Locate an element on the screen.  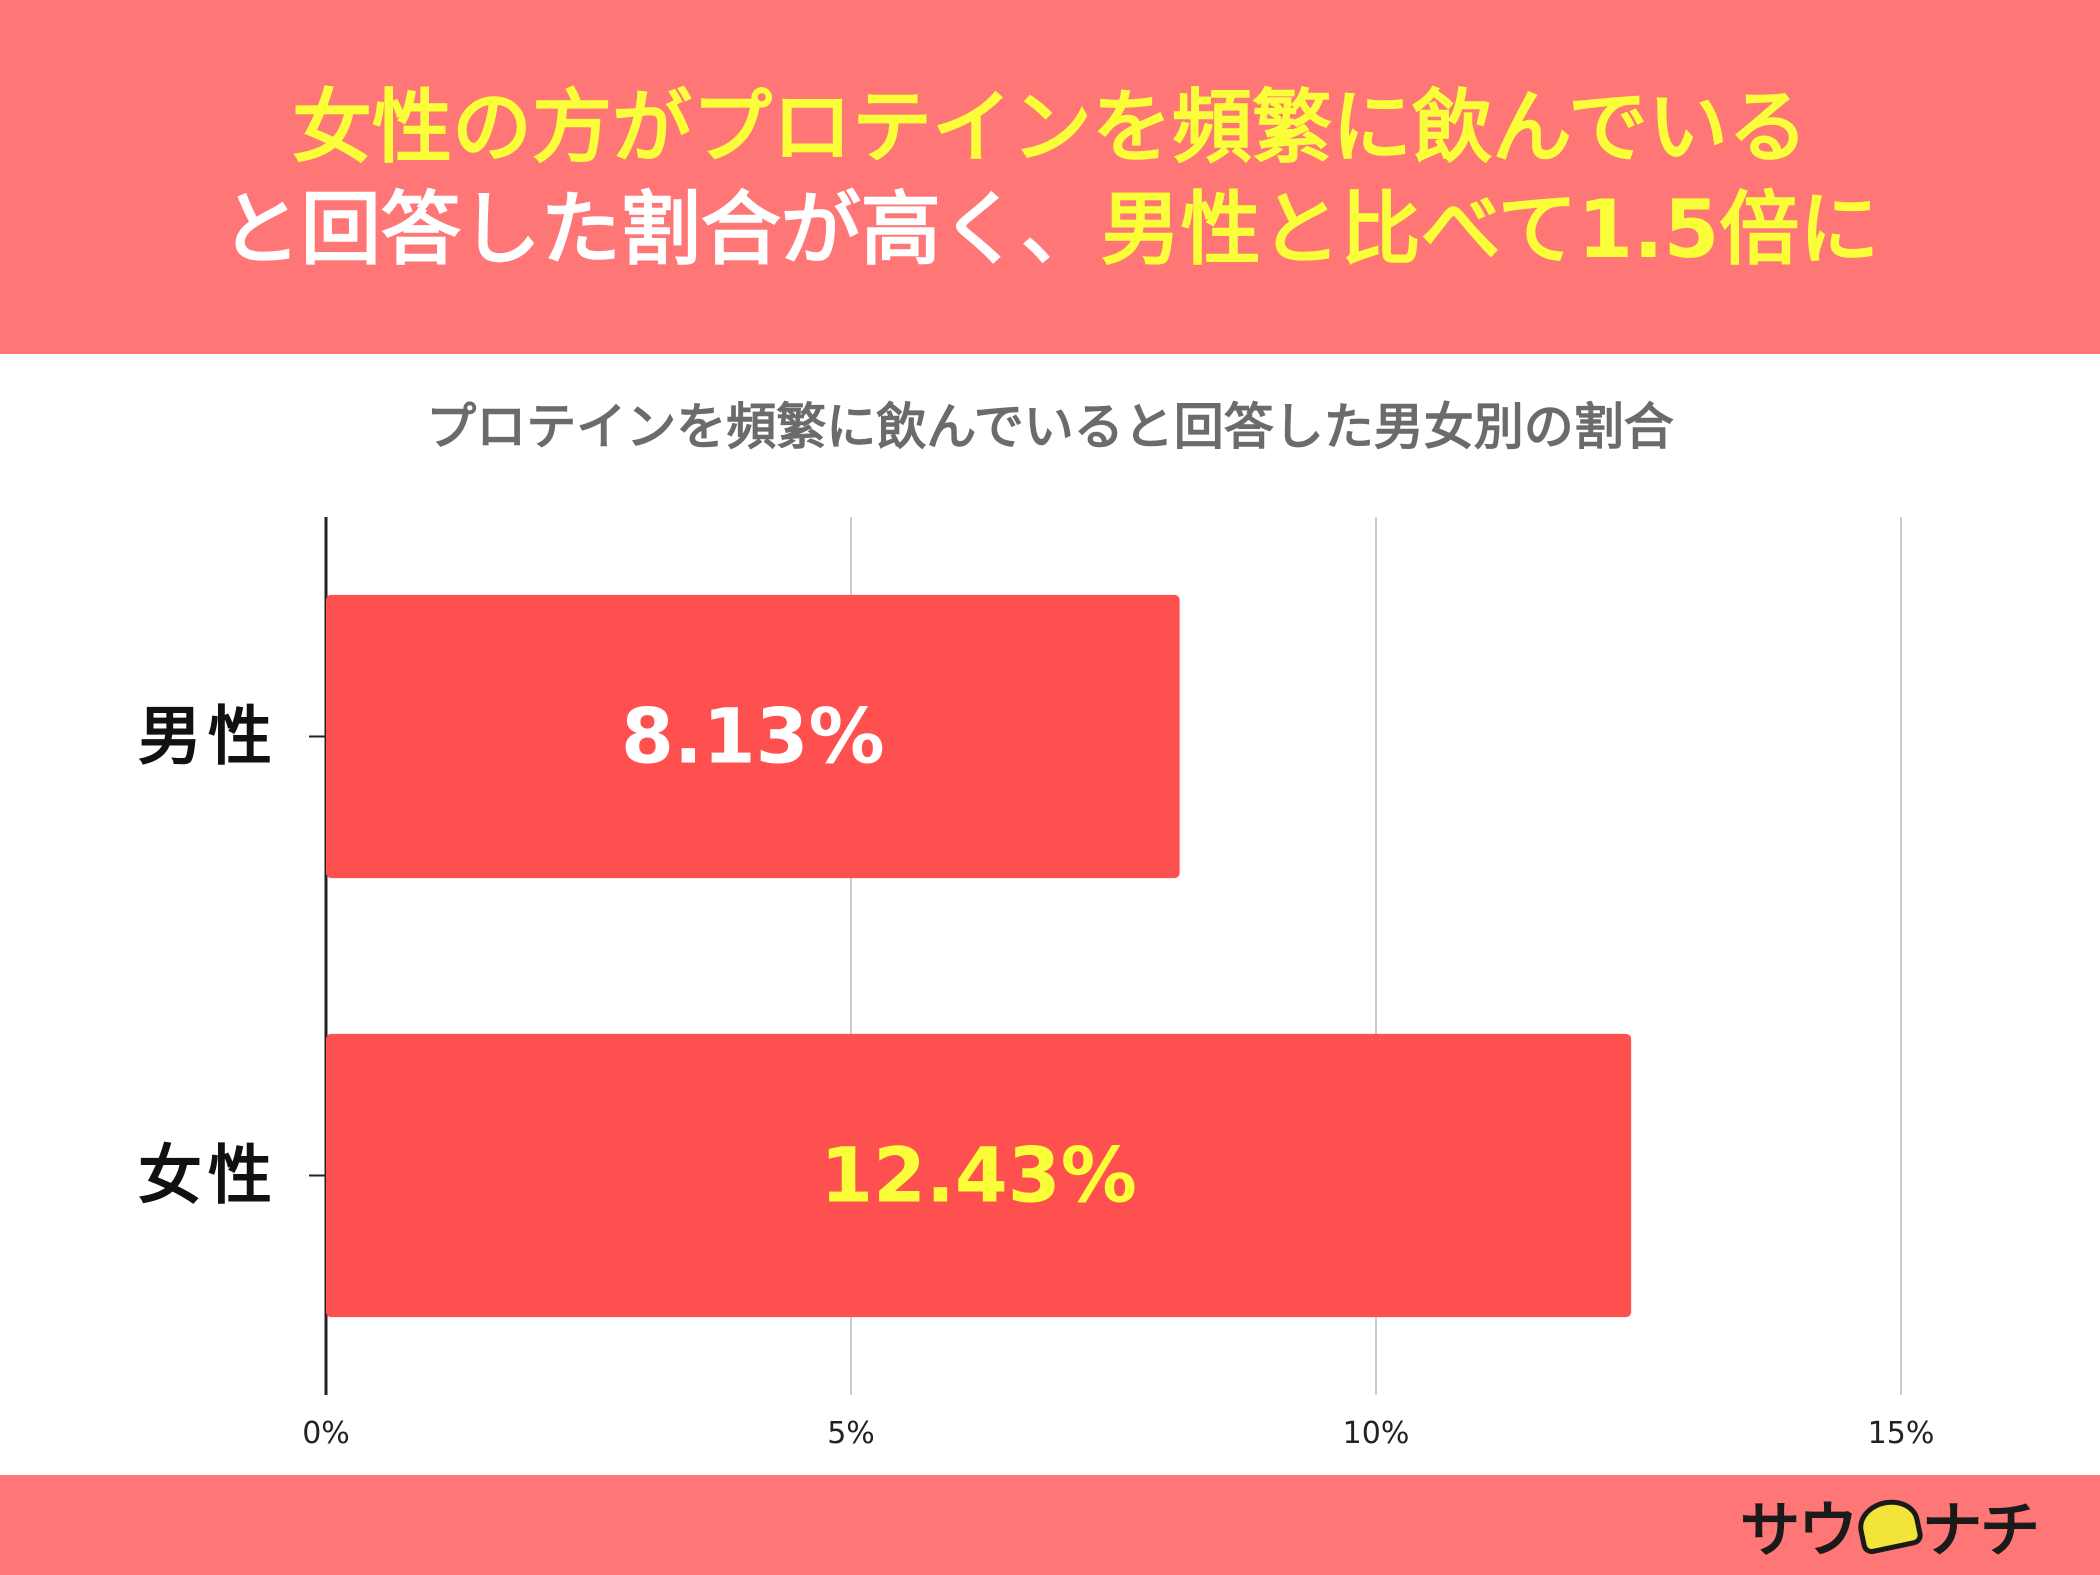
headline-line-1: 女性の方がプロテインを頻繁に飲んでいる is located at coordinates (1050, 127).